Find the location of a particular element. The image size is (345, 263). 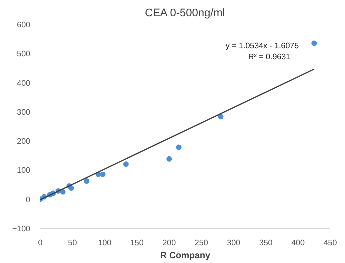

x-tick-label: 250 is located at coordinates (201, 243).